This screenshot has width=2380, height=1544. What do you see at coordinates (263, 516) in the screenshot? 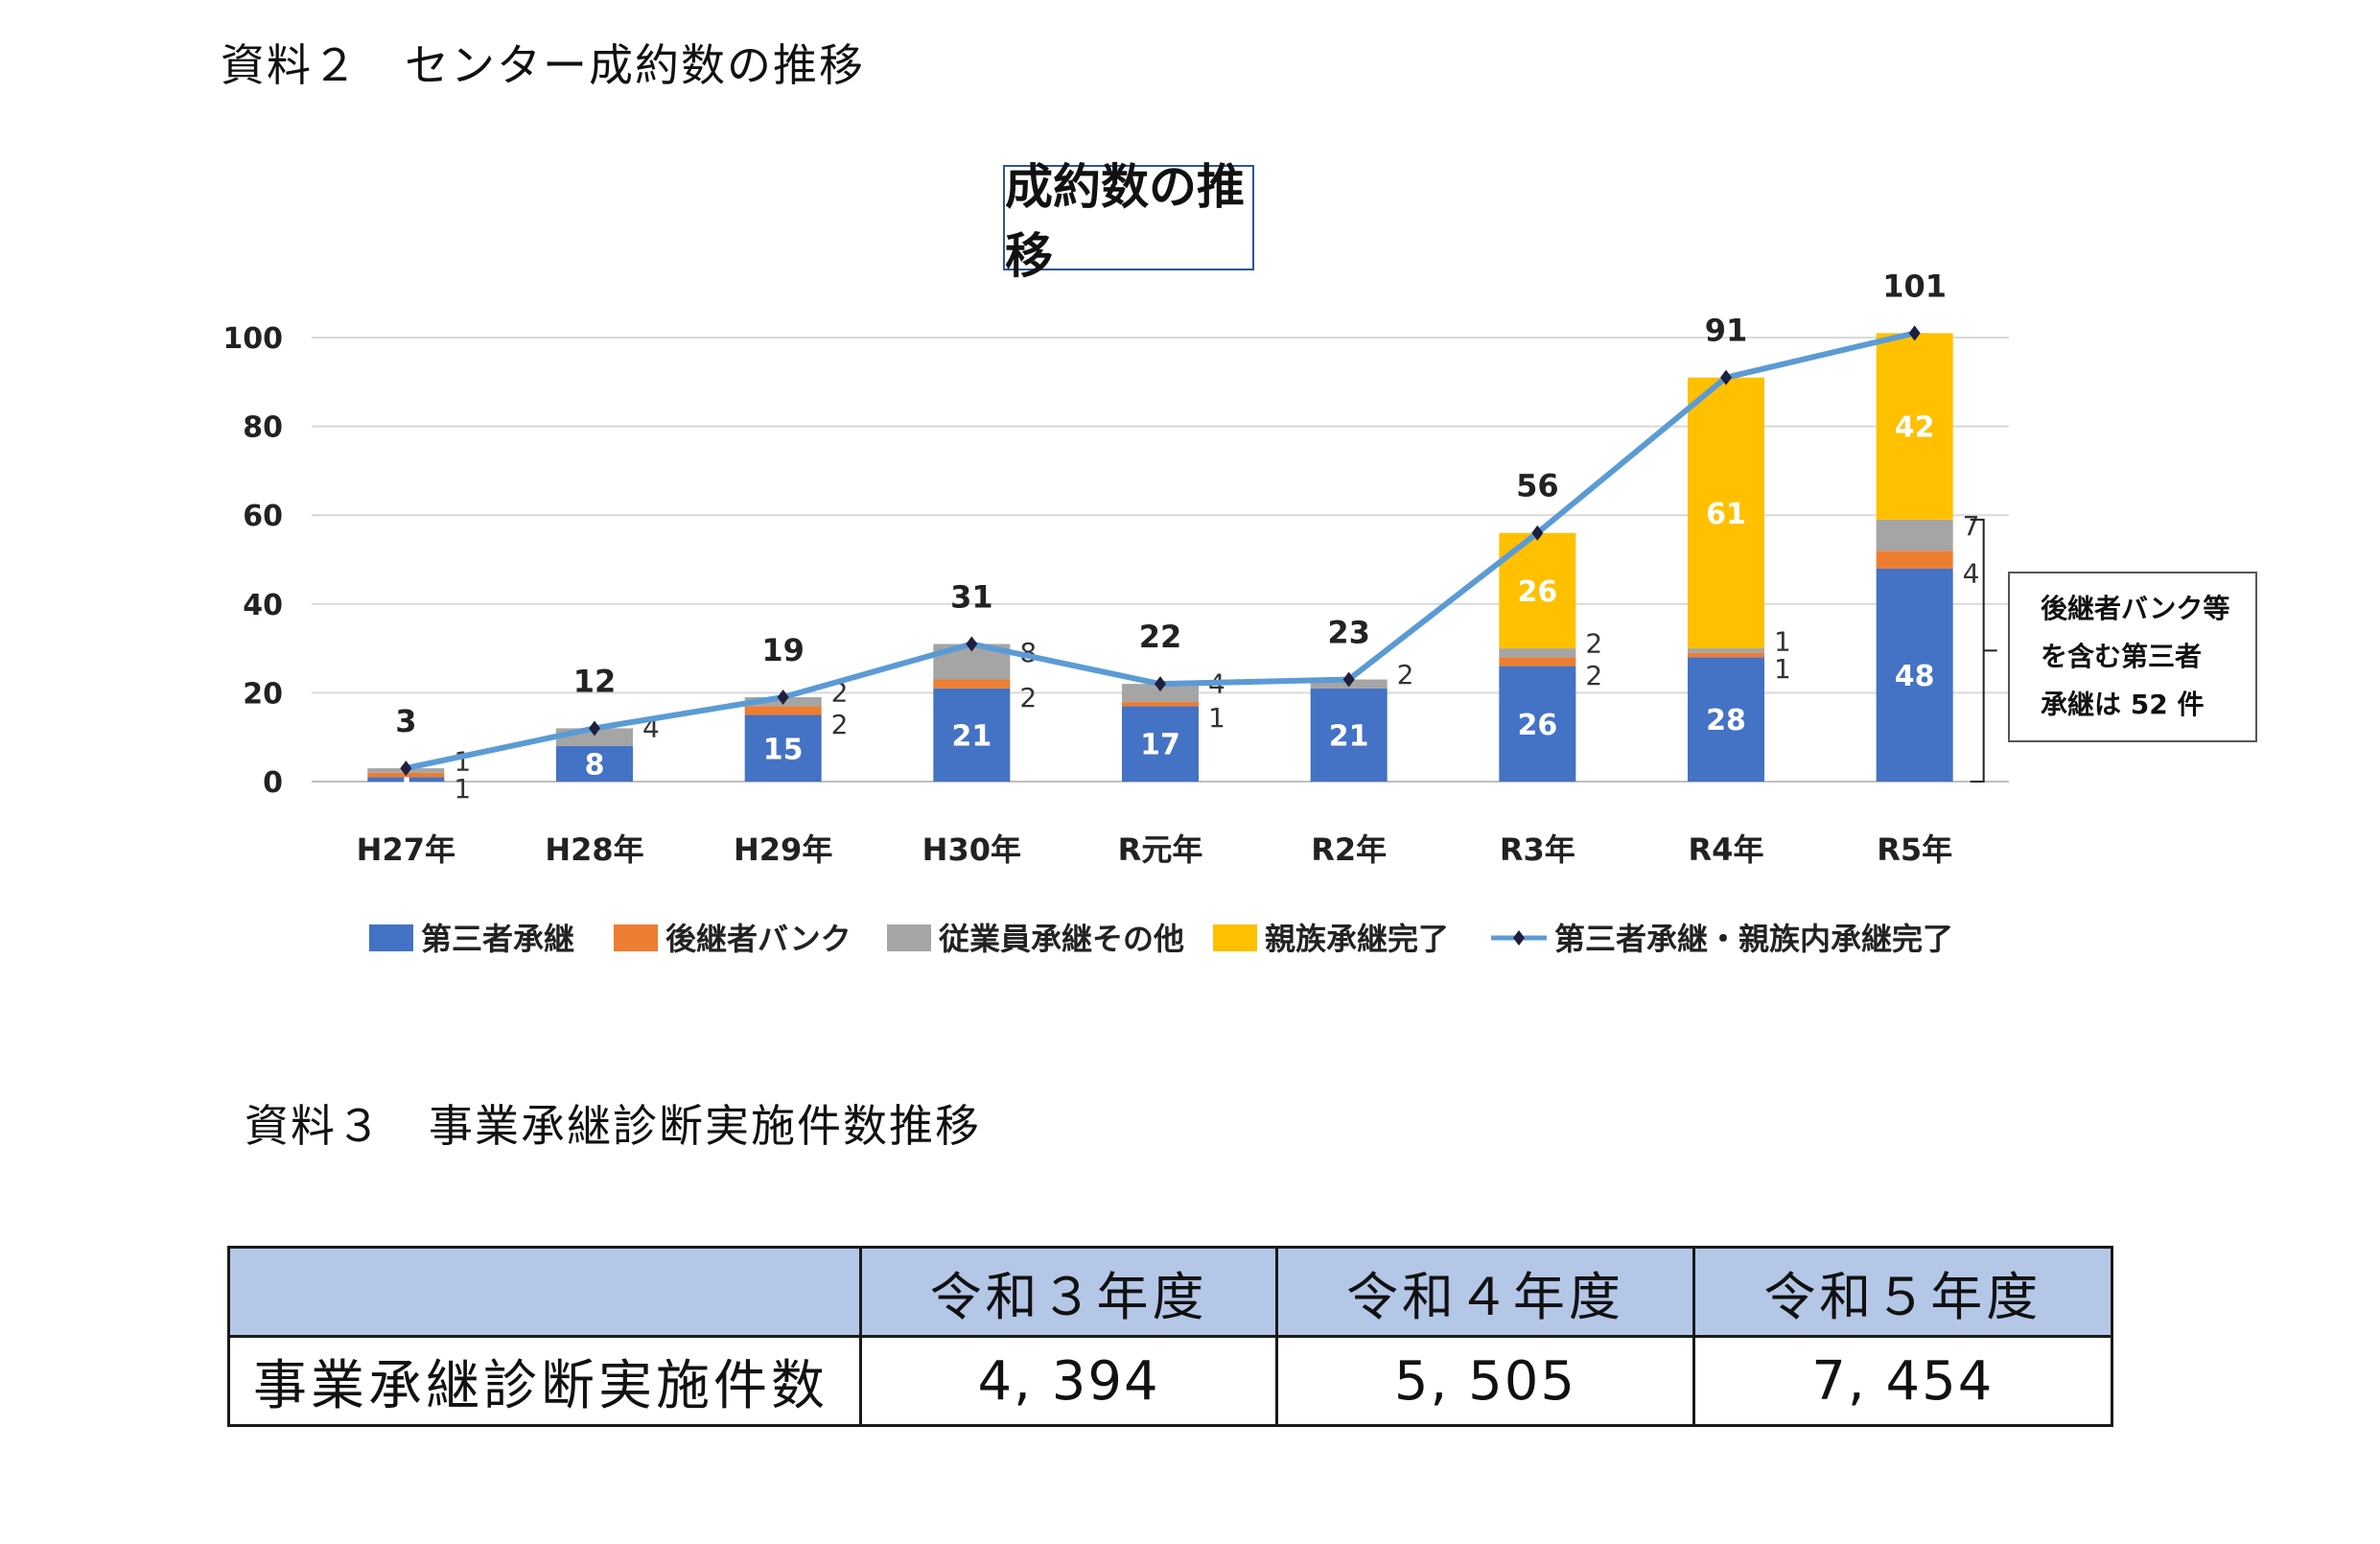
I see `y-tick-label: 60` at bounding box center [263, 516].